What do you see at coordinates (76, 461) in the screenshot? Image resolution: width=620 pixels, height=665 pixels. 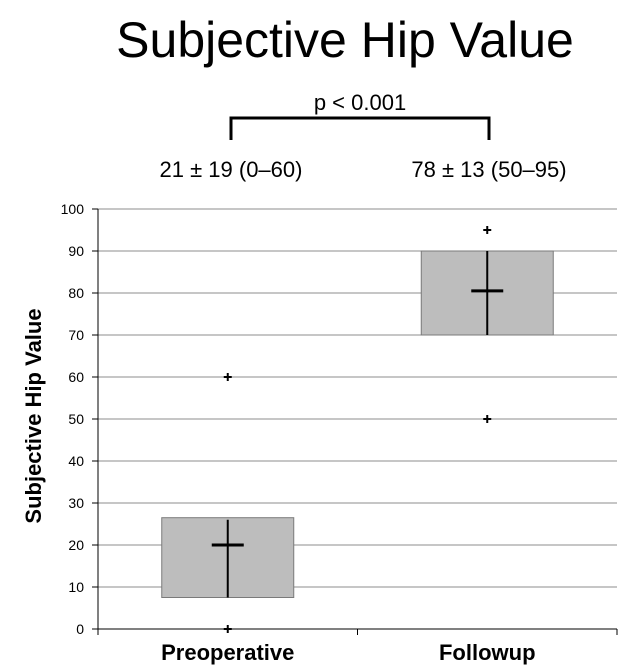 I see `y-tick-label: 40` at bounding box center [76, 461].